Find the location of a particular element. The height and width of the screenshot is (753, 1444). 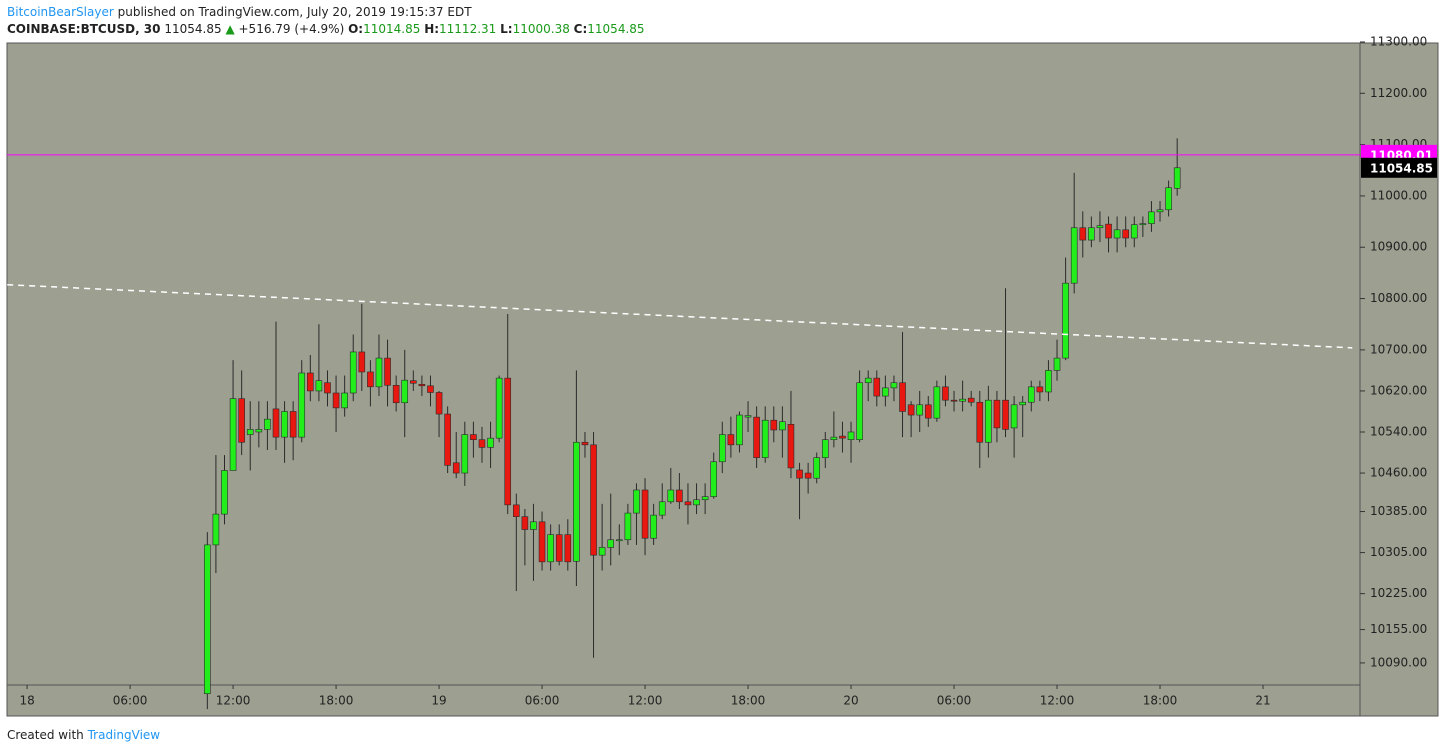

trendline is located at coordinates (680, 316).